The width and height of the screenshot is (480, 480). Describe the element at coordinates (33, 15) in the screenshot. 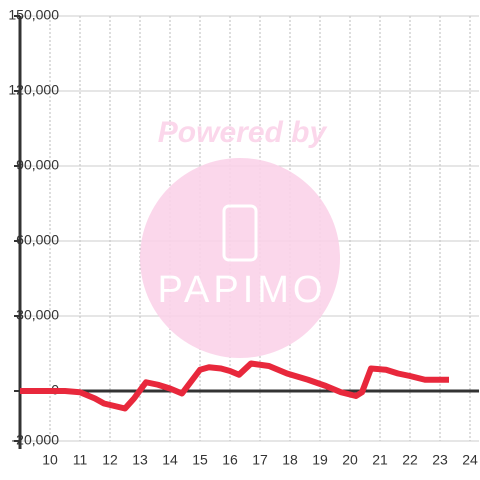

I see `y-tick-label: 150,000` at that location.